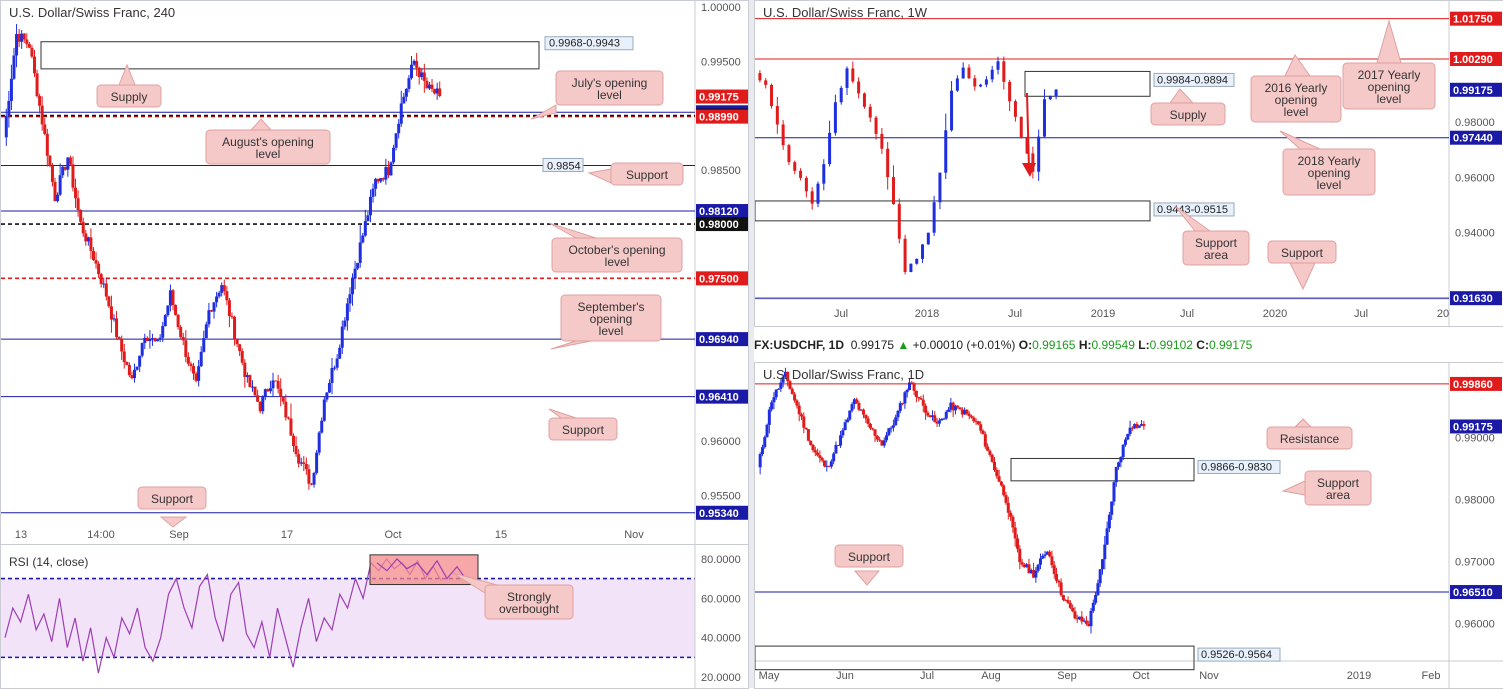 This screenshot has height=689, width=1503. What do you see at coordinates (719, 225) in the screenshot?
I see `h4-price-tag-text: 0.98000` at bounding box center [719, 225].